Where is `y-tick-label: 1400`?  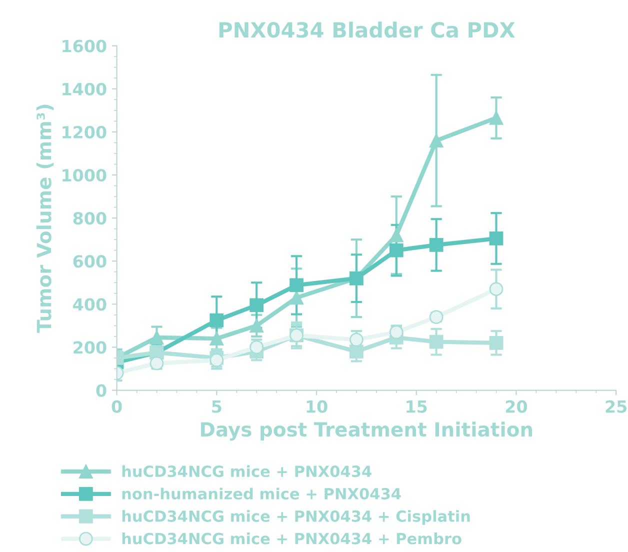
y-tick-label: 1400 is located at coordinates (84, 89).